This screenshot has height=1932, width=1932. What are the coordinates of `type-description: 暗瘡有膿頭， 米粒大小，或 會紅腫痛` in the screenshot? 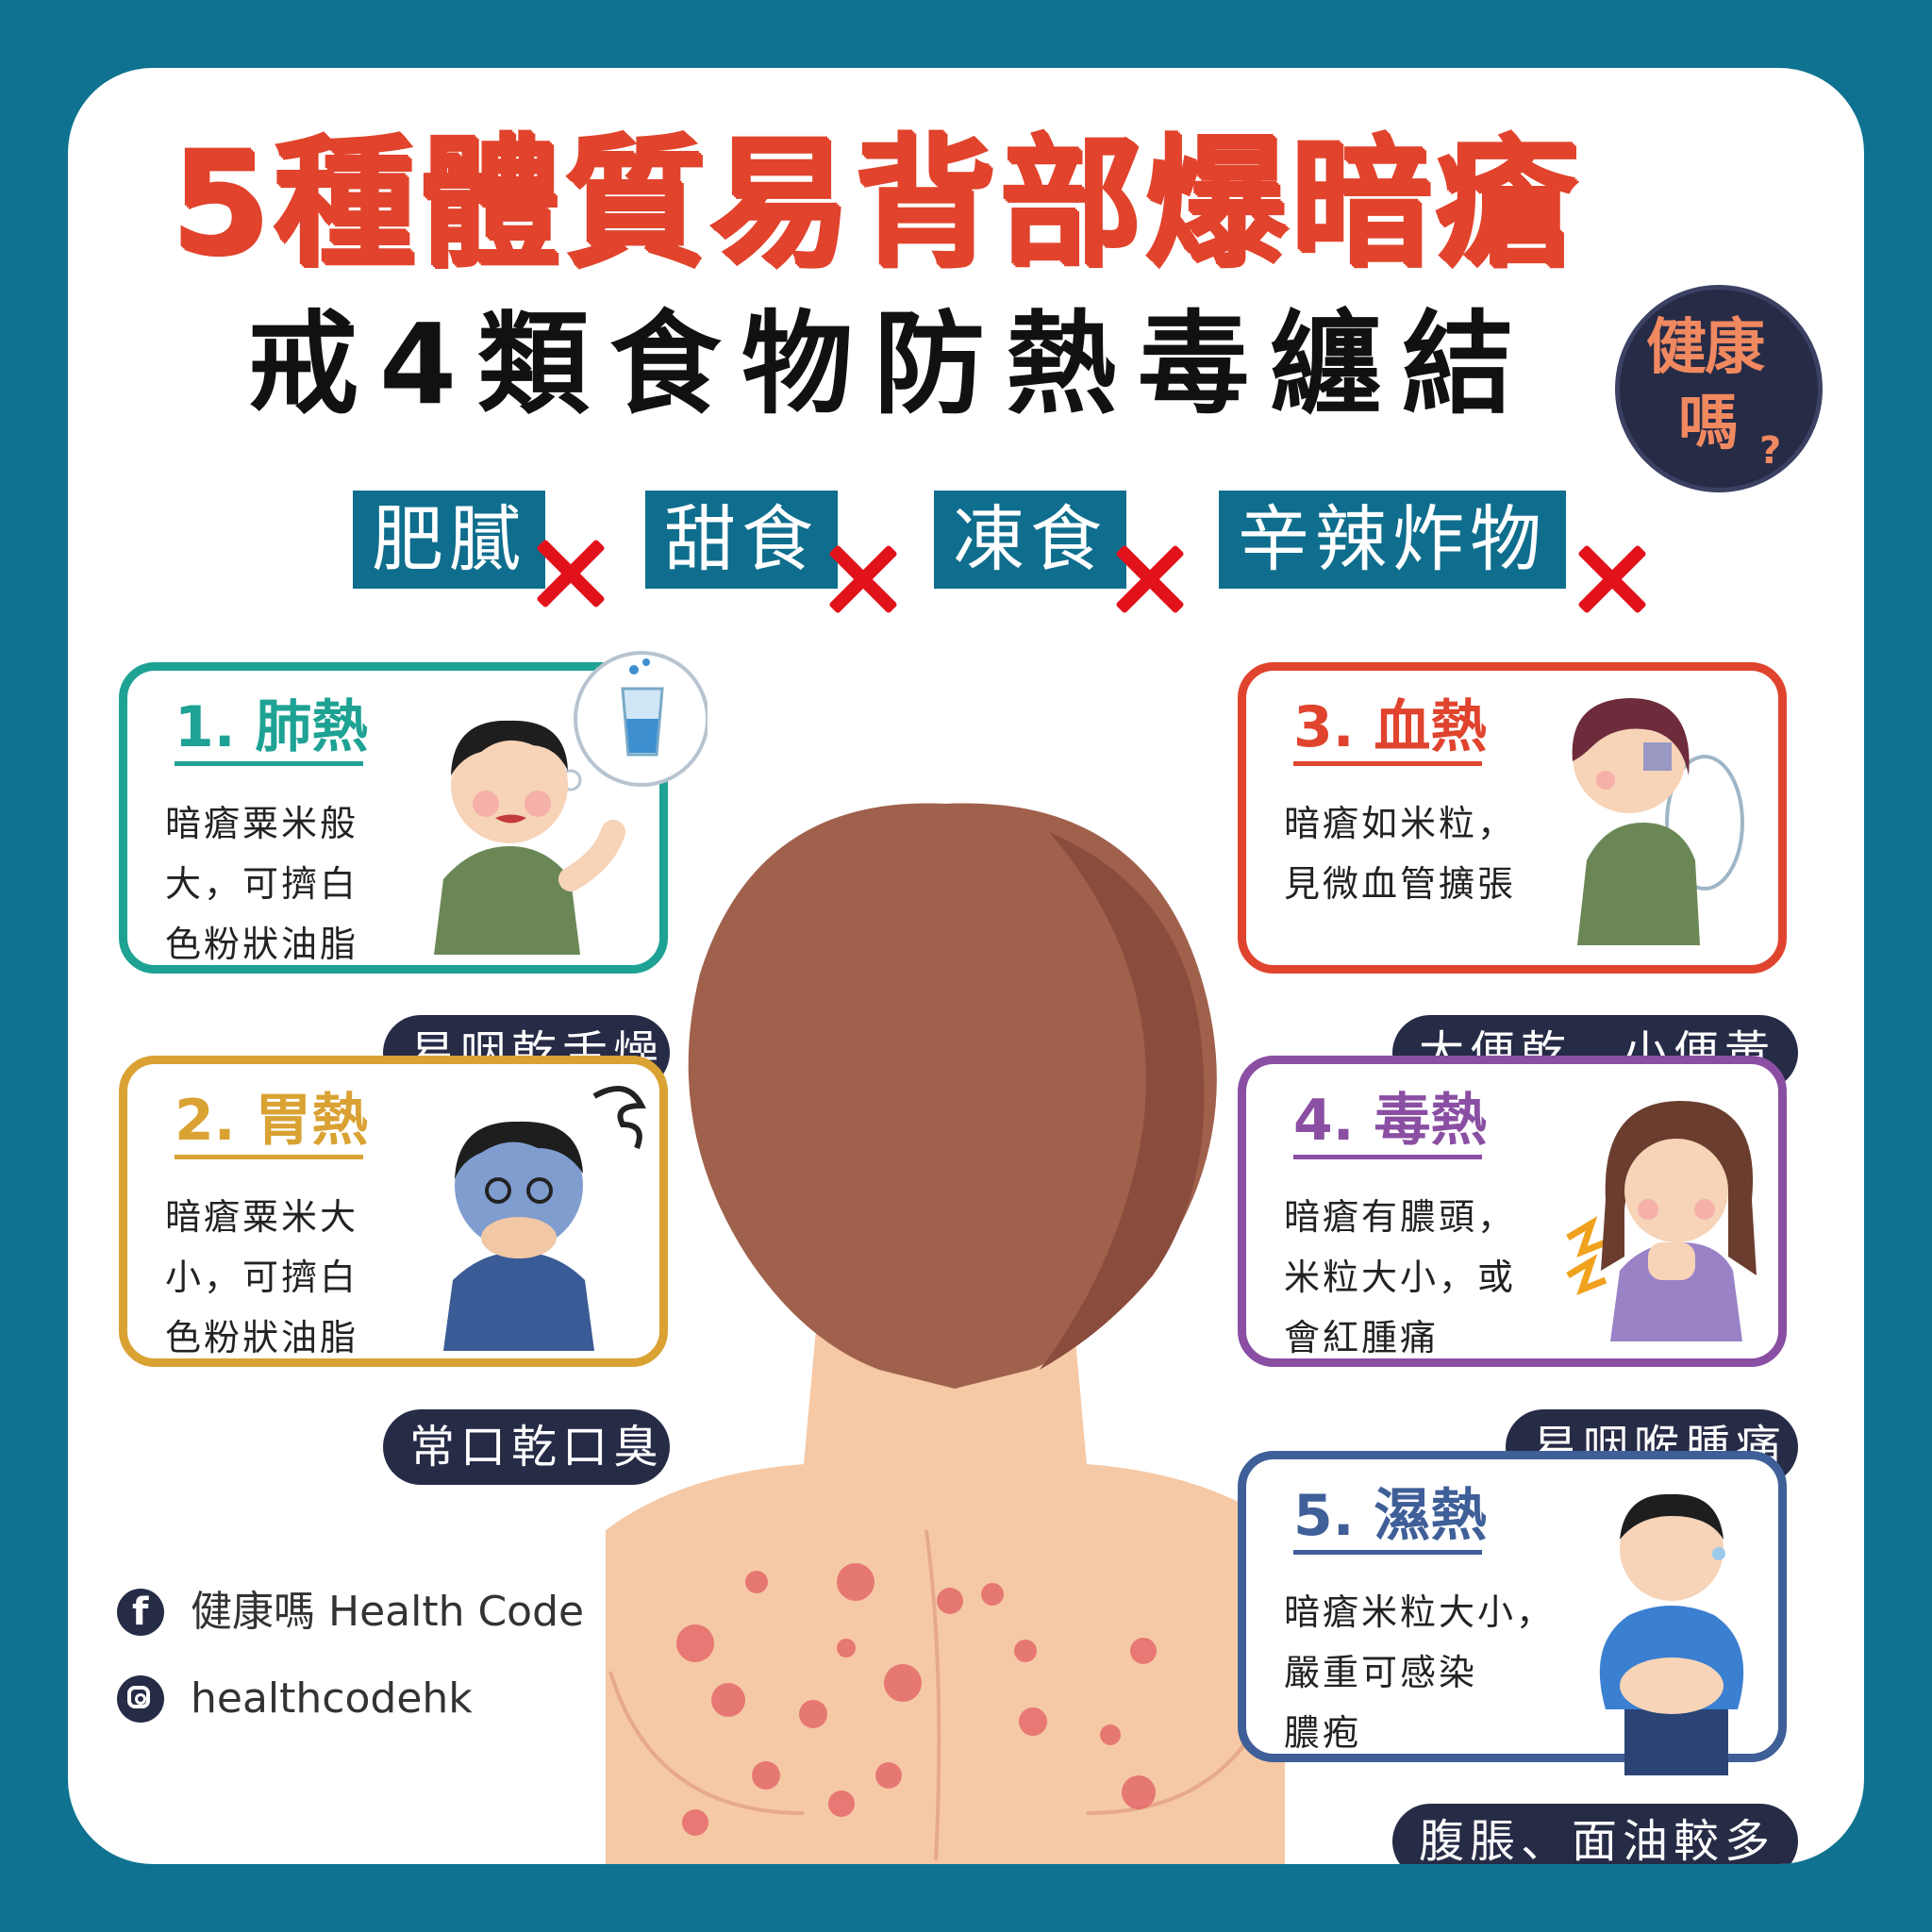 It's located at (1400, 1277).